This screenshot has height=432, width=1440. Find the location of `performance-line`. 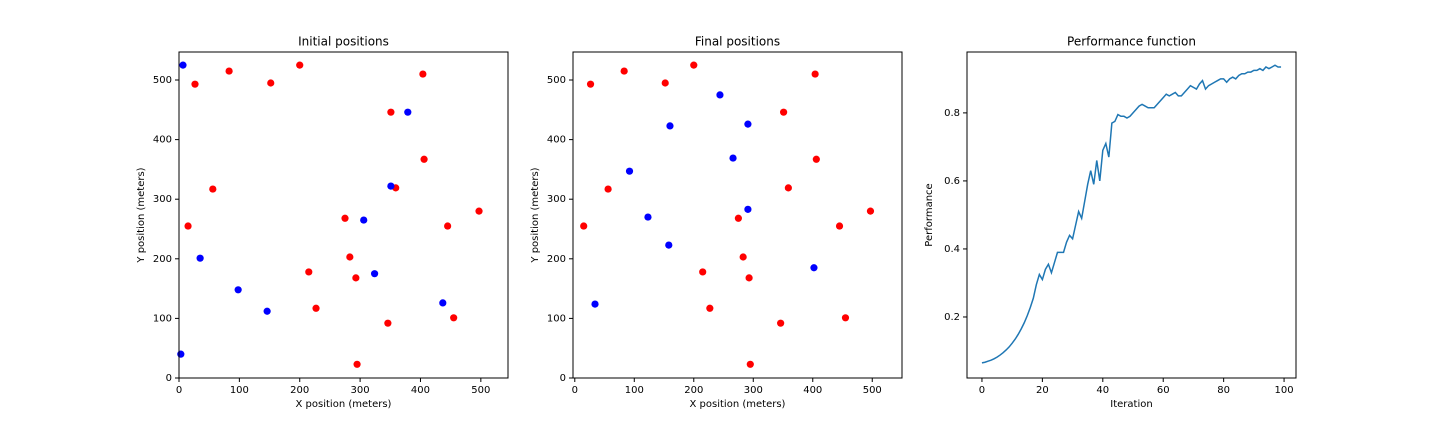

performance-line is located at coordinates (1131, 214).